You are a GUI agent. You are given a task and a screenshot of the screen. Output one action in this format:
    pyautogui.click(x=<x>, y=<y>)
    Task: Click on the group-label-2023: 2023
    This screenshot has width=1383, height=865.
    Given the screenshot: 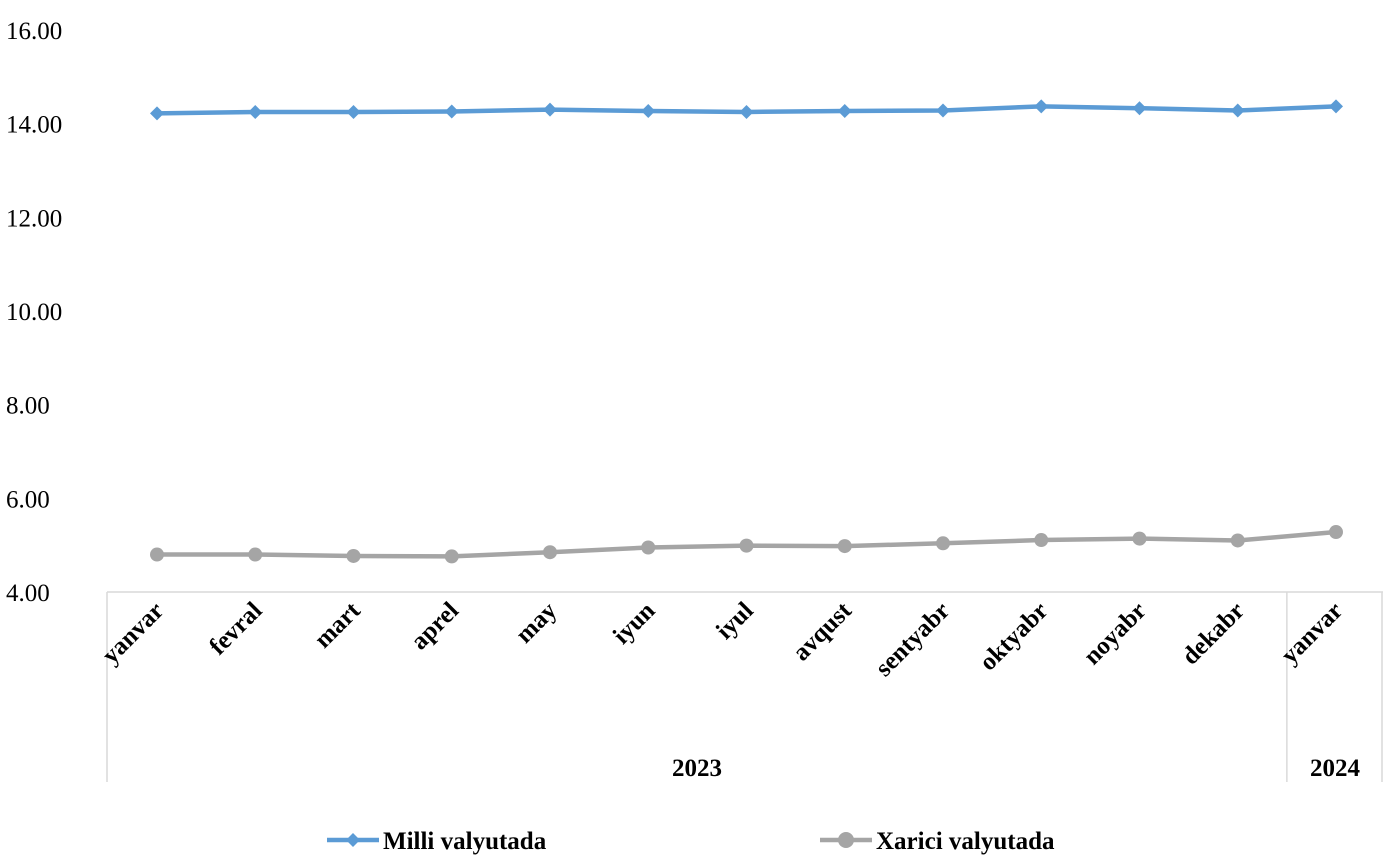 What is the action you would take?
    pyautogui.click(x=697, y=768)
    